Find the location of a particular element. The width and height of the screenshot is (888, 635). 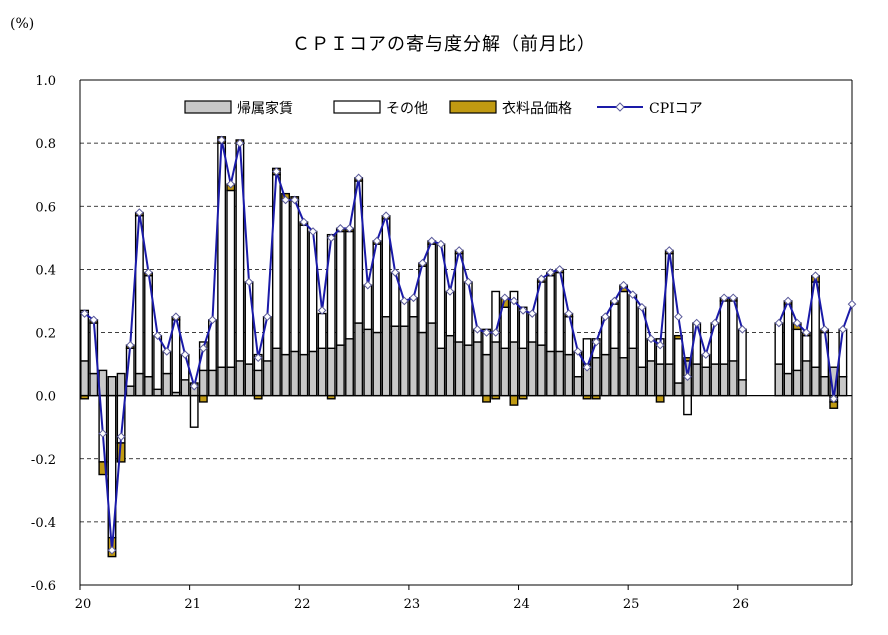

y-tick-label: 0.2 is located at coordinates (45, 334).